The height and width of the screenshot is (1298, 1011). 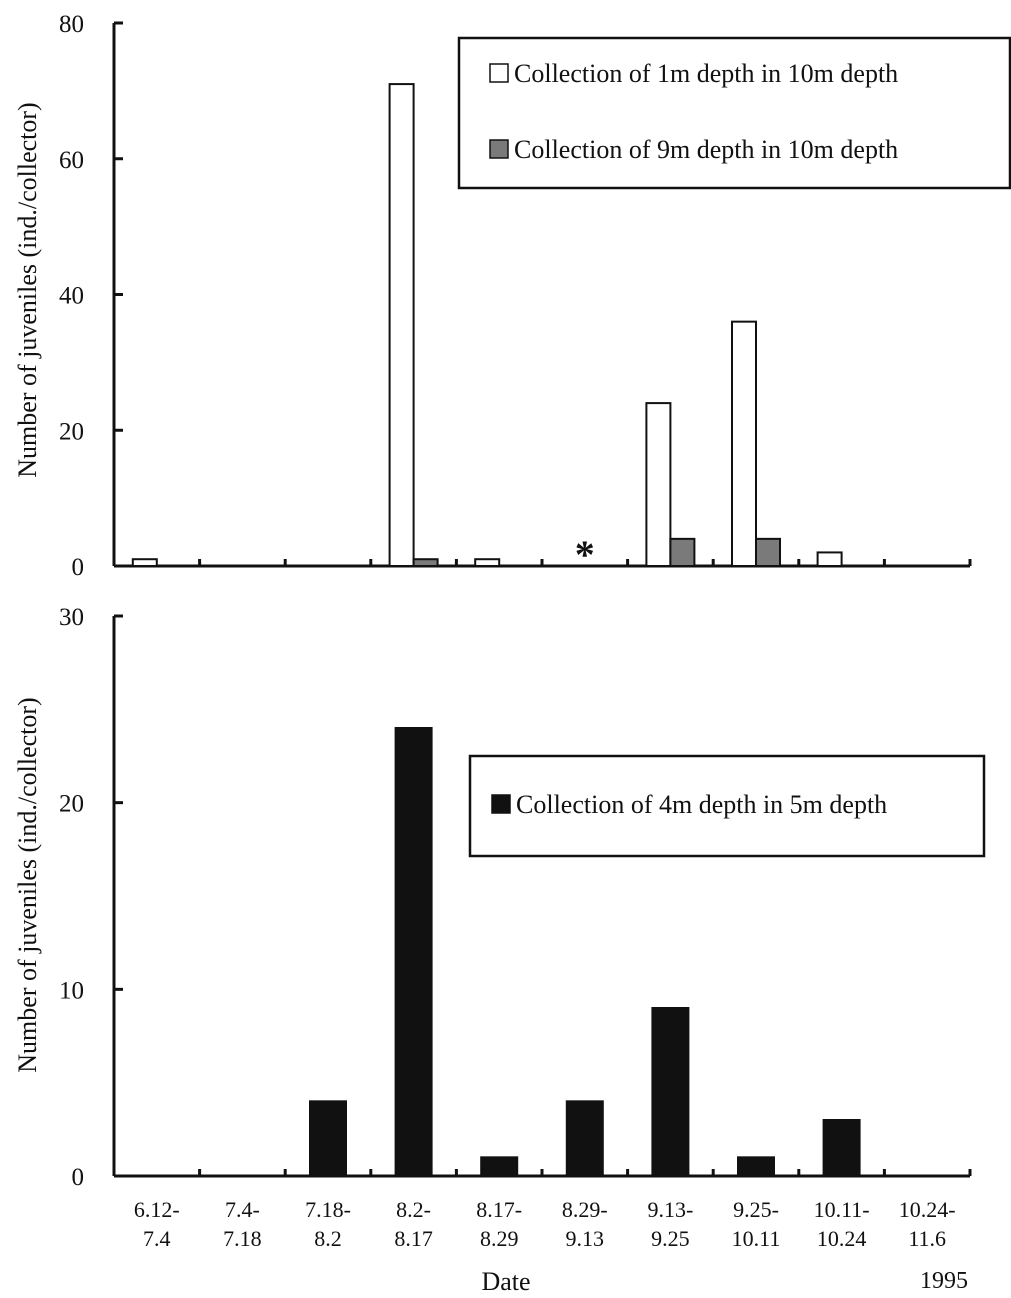 I want to click on x-category-label: 8.29, so click(x=499, y=1238).